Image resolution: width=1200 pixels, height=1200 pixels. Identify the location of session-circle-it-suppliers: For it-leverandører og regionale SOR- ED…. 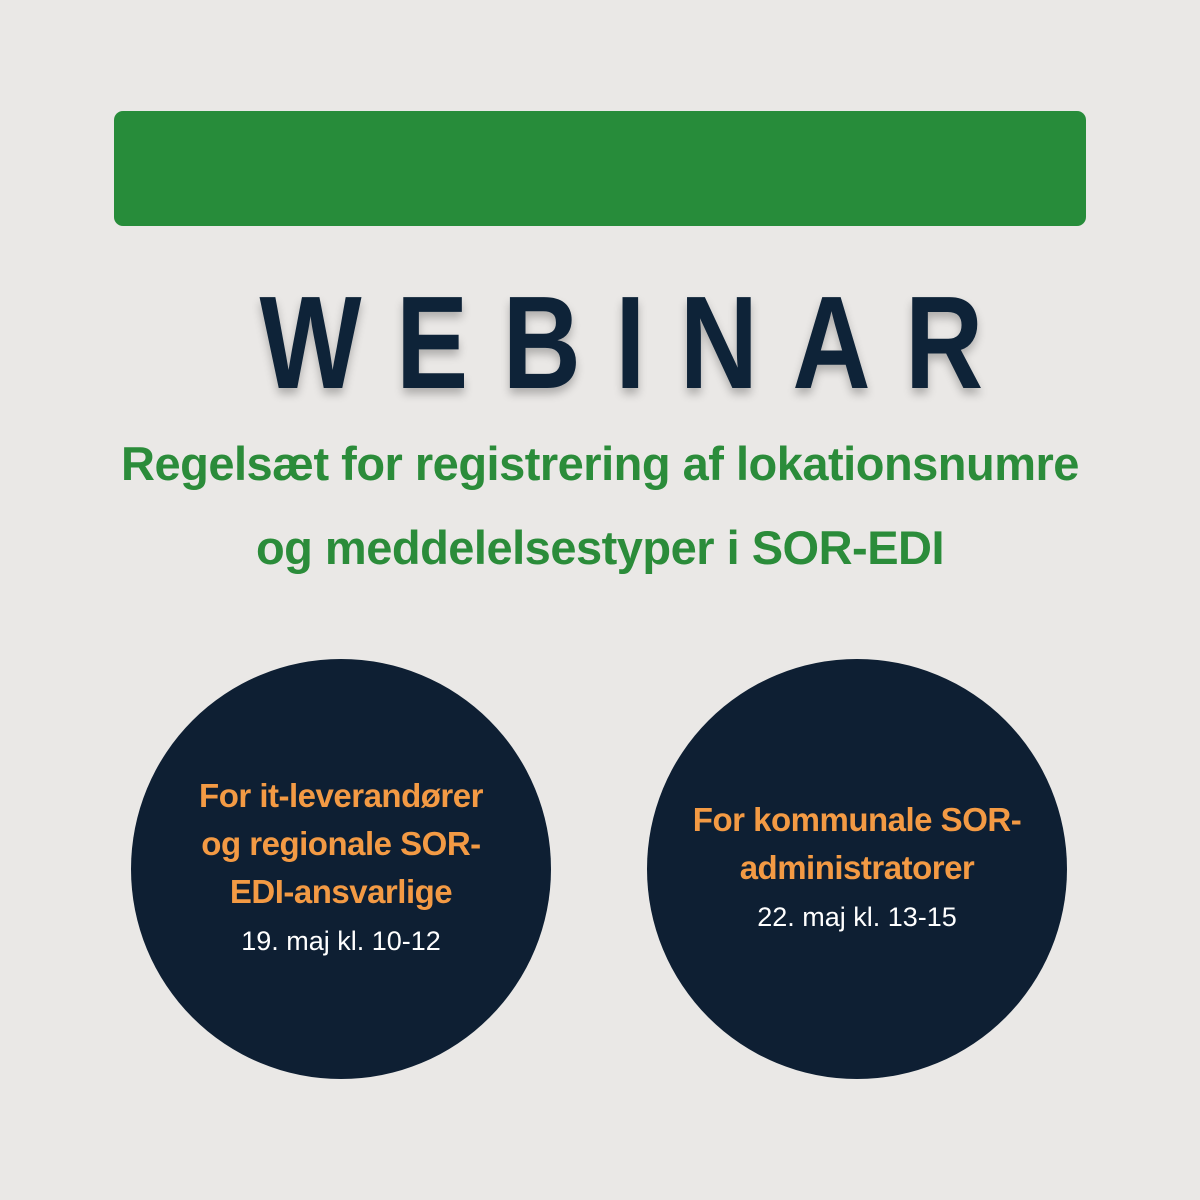
(341, 869).